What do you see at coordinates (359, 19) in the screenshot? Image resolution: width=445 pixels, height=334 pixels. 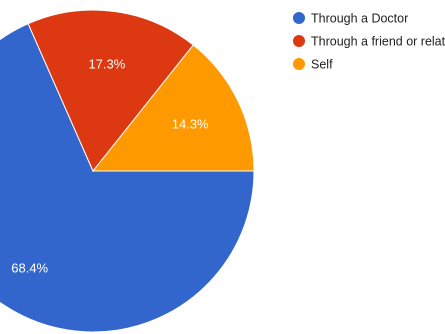 I see `legend-label-through-a-doctor: Through a Doctor` at bounding box center [359, 19].